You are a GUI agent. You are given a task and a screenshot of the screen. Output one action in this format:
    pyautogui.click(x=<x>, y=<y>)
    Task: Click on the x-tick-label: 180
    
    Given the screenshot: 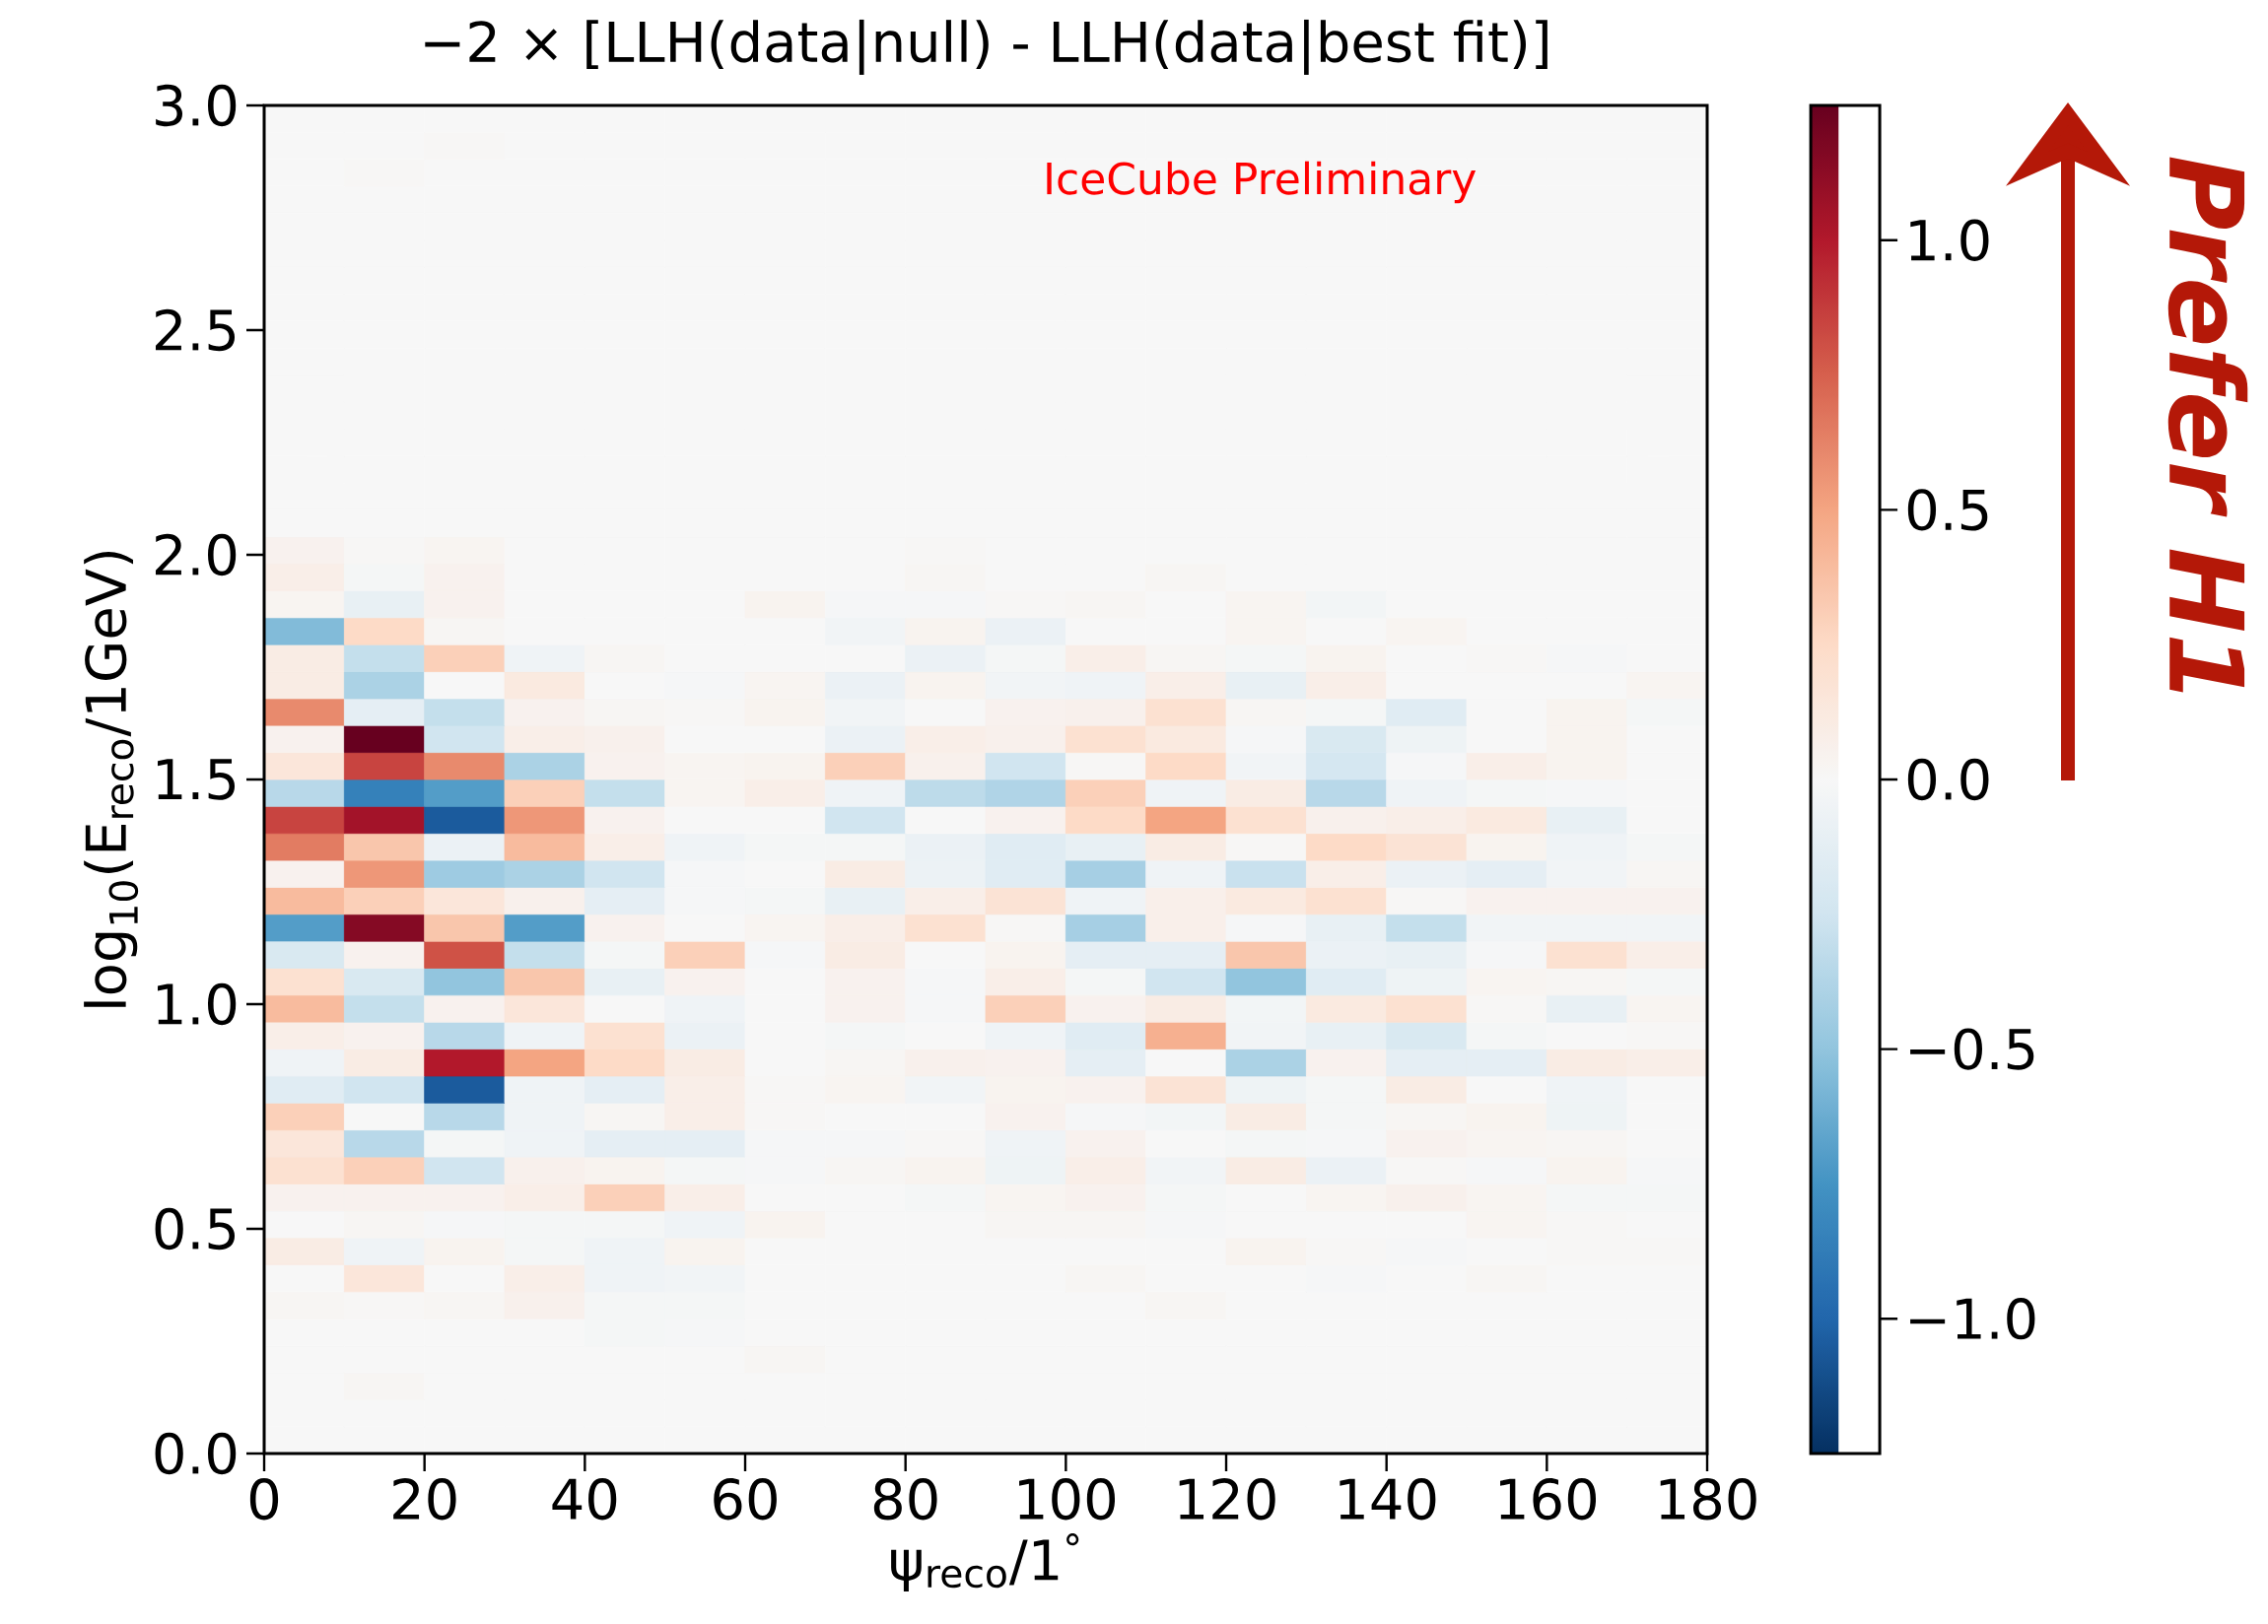 What is the action you would take?
    pyautogui.click(x=1708, y=1499)
    